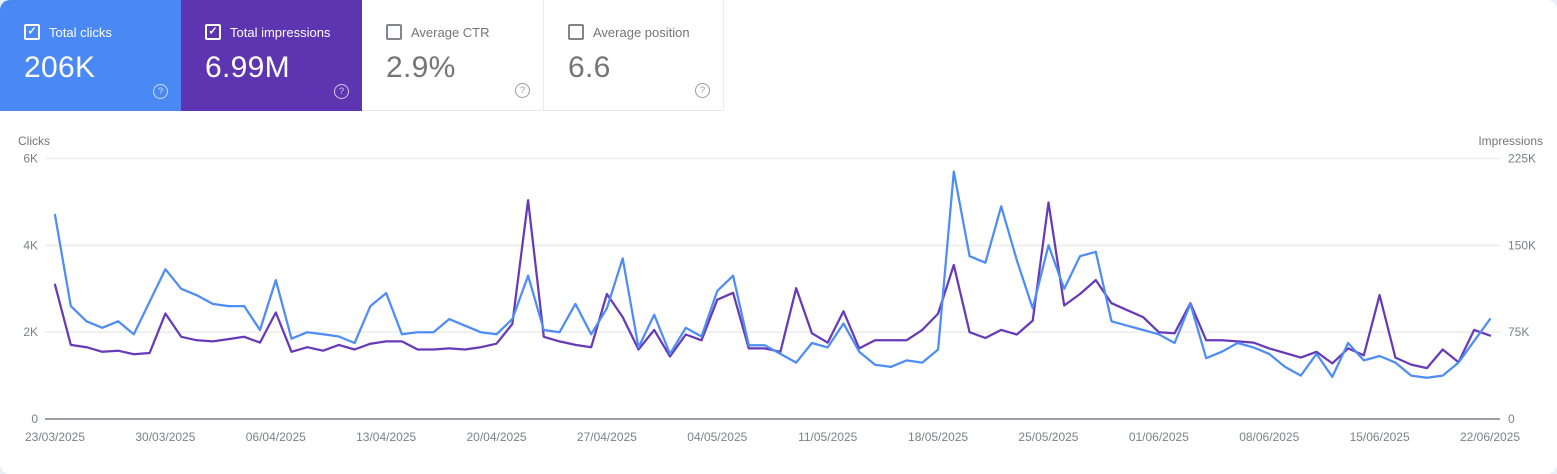 This screenshot has width=1557, height=474. I want to click on metric-card-average-ctr: Average CTR 2.9% ?, so click(452, 55).